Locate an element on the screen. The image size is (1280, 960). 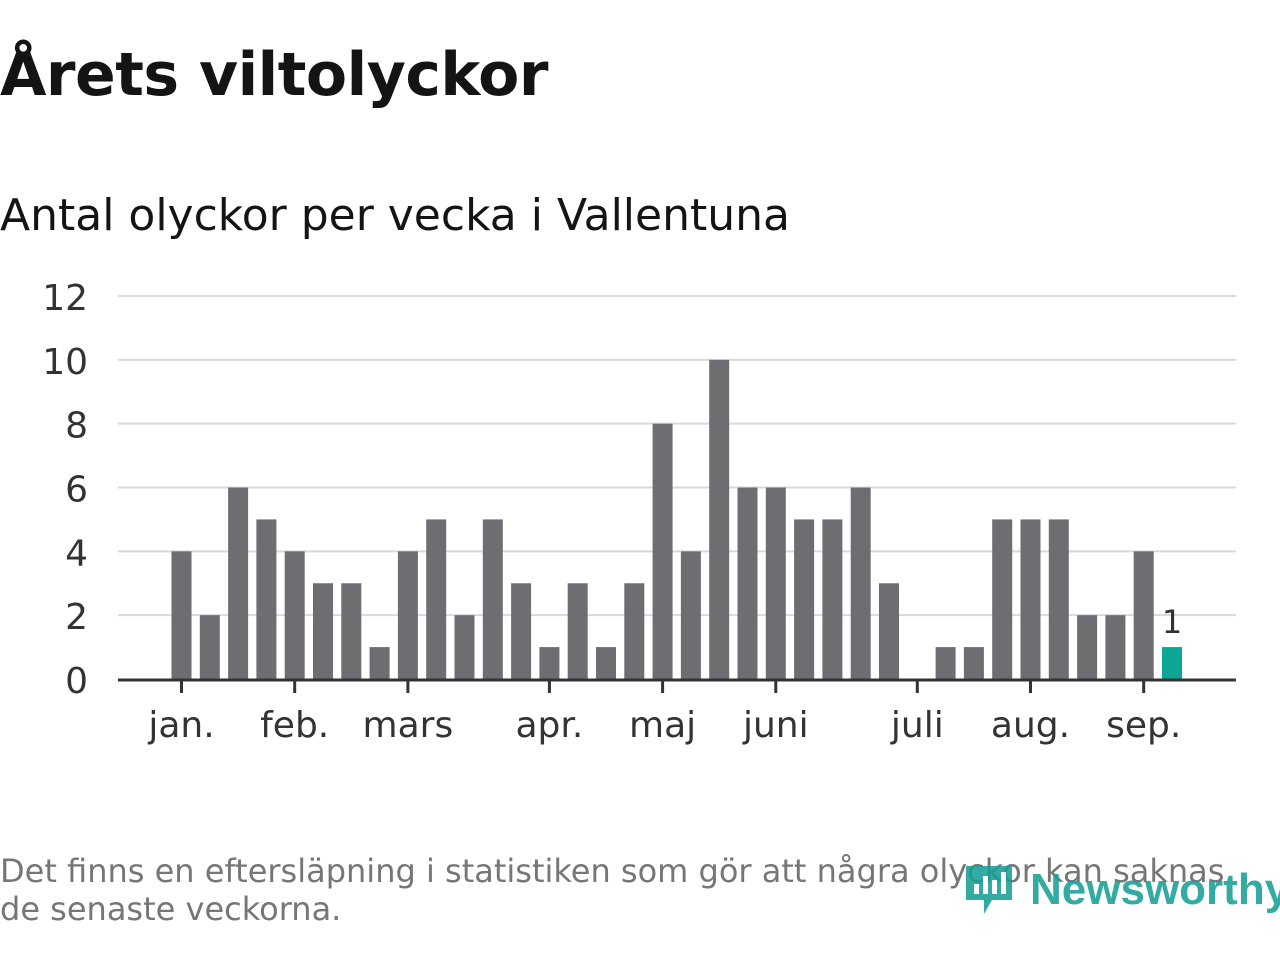
chart-title: Årets viltolyckor is located at coordinates (274, 75).